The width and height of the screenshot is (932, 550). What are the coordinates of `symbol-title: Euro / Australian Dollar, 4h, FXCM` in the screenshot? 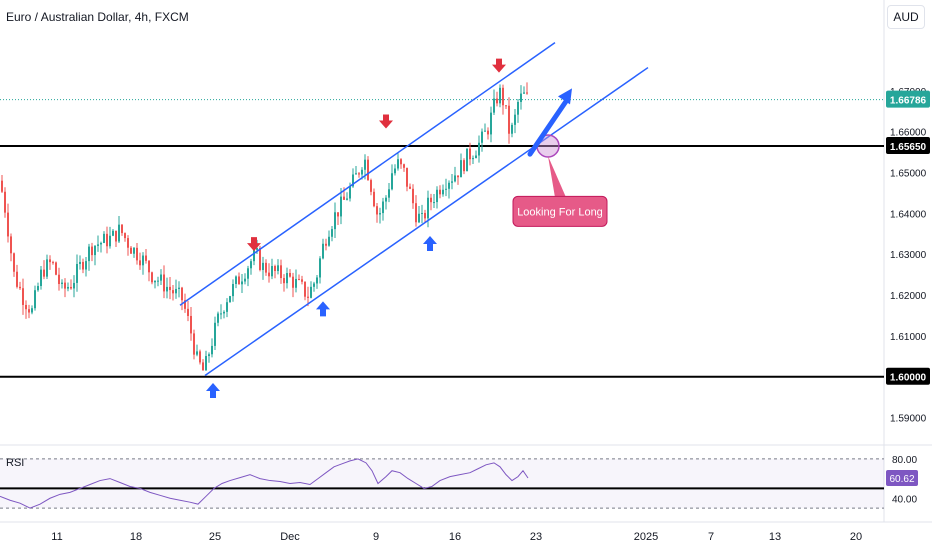 It's located at (97, 17).